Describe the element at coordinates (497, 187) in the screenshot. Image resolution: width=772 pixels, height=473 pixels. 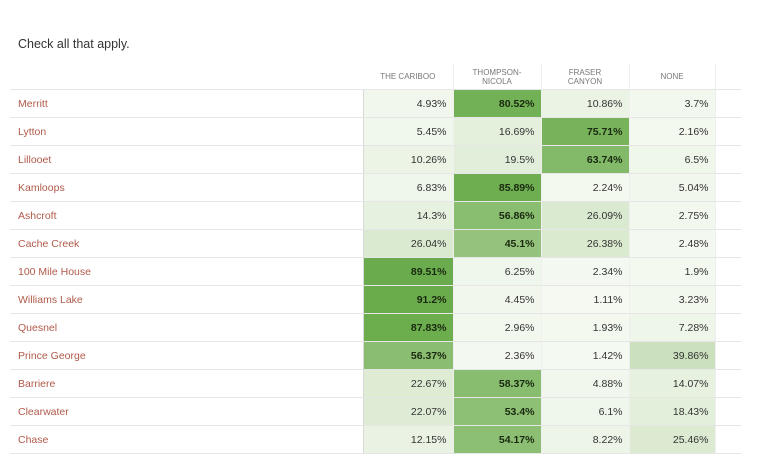
I see `heatmap-cell: 85.89%` at that location.